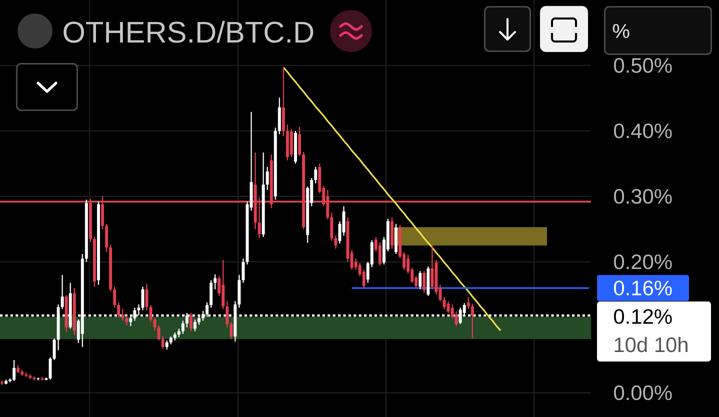 This screenshot has height=417, width=719. Describe the element at coordinates (643, 65) in the screenshot. I see `y-tick-label: 0.50%` at that location.